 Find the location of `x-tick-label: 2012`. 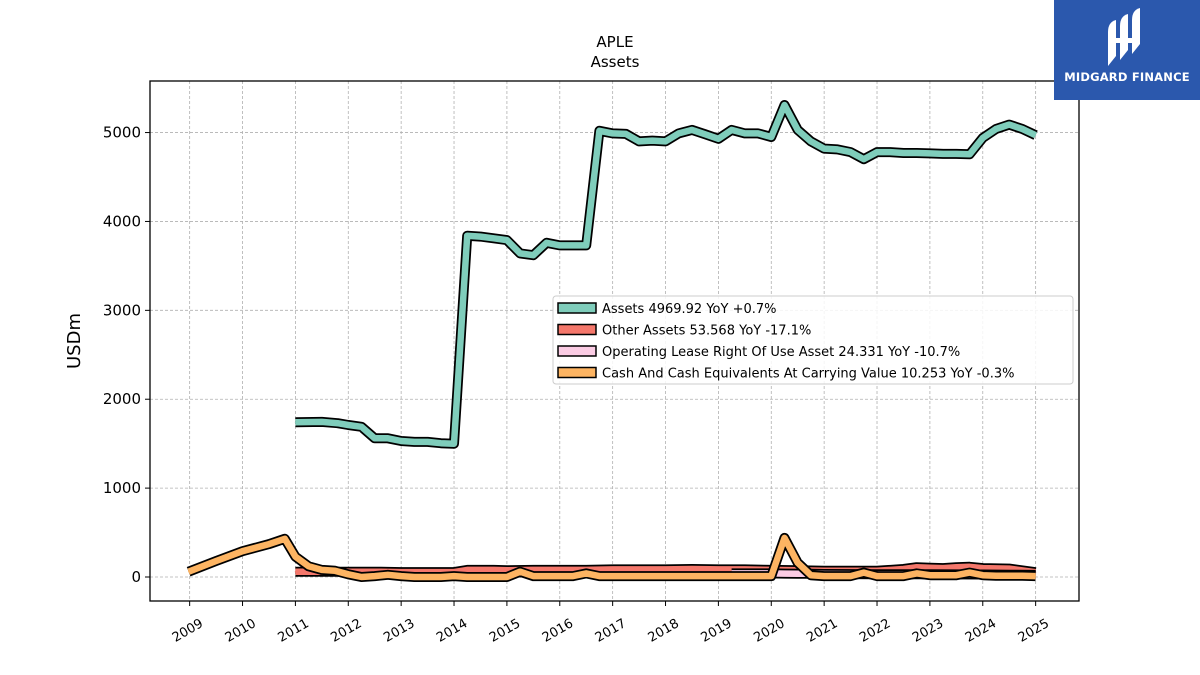

x-tick-label: 2012 is located at coordinates (346, 631).